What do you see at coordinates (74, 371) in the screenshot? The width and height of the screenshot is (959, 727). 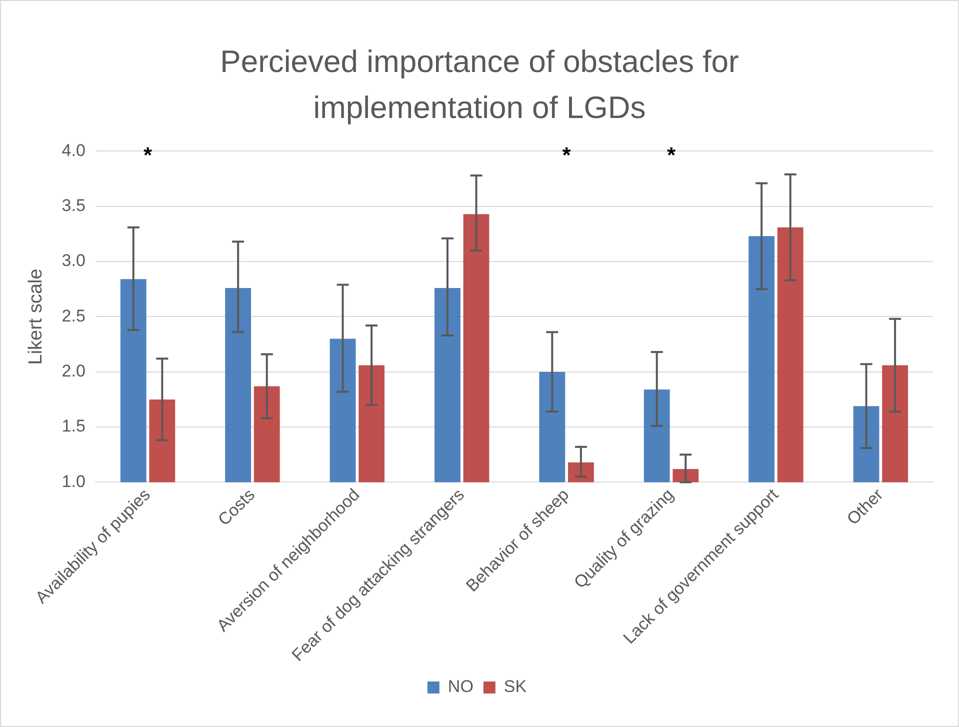 I see `y-tick-label: 2.0` at bounding box center [74, 371].